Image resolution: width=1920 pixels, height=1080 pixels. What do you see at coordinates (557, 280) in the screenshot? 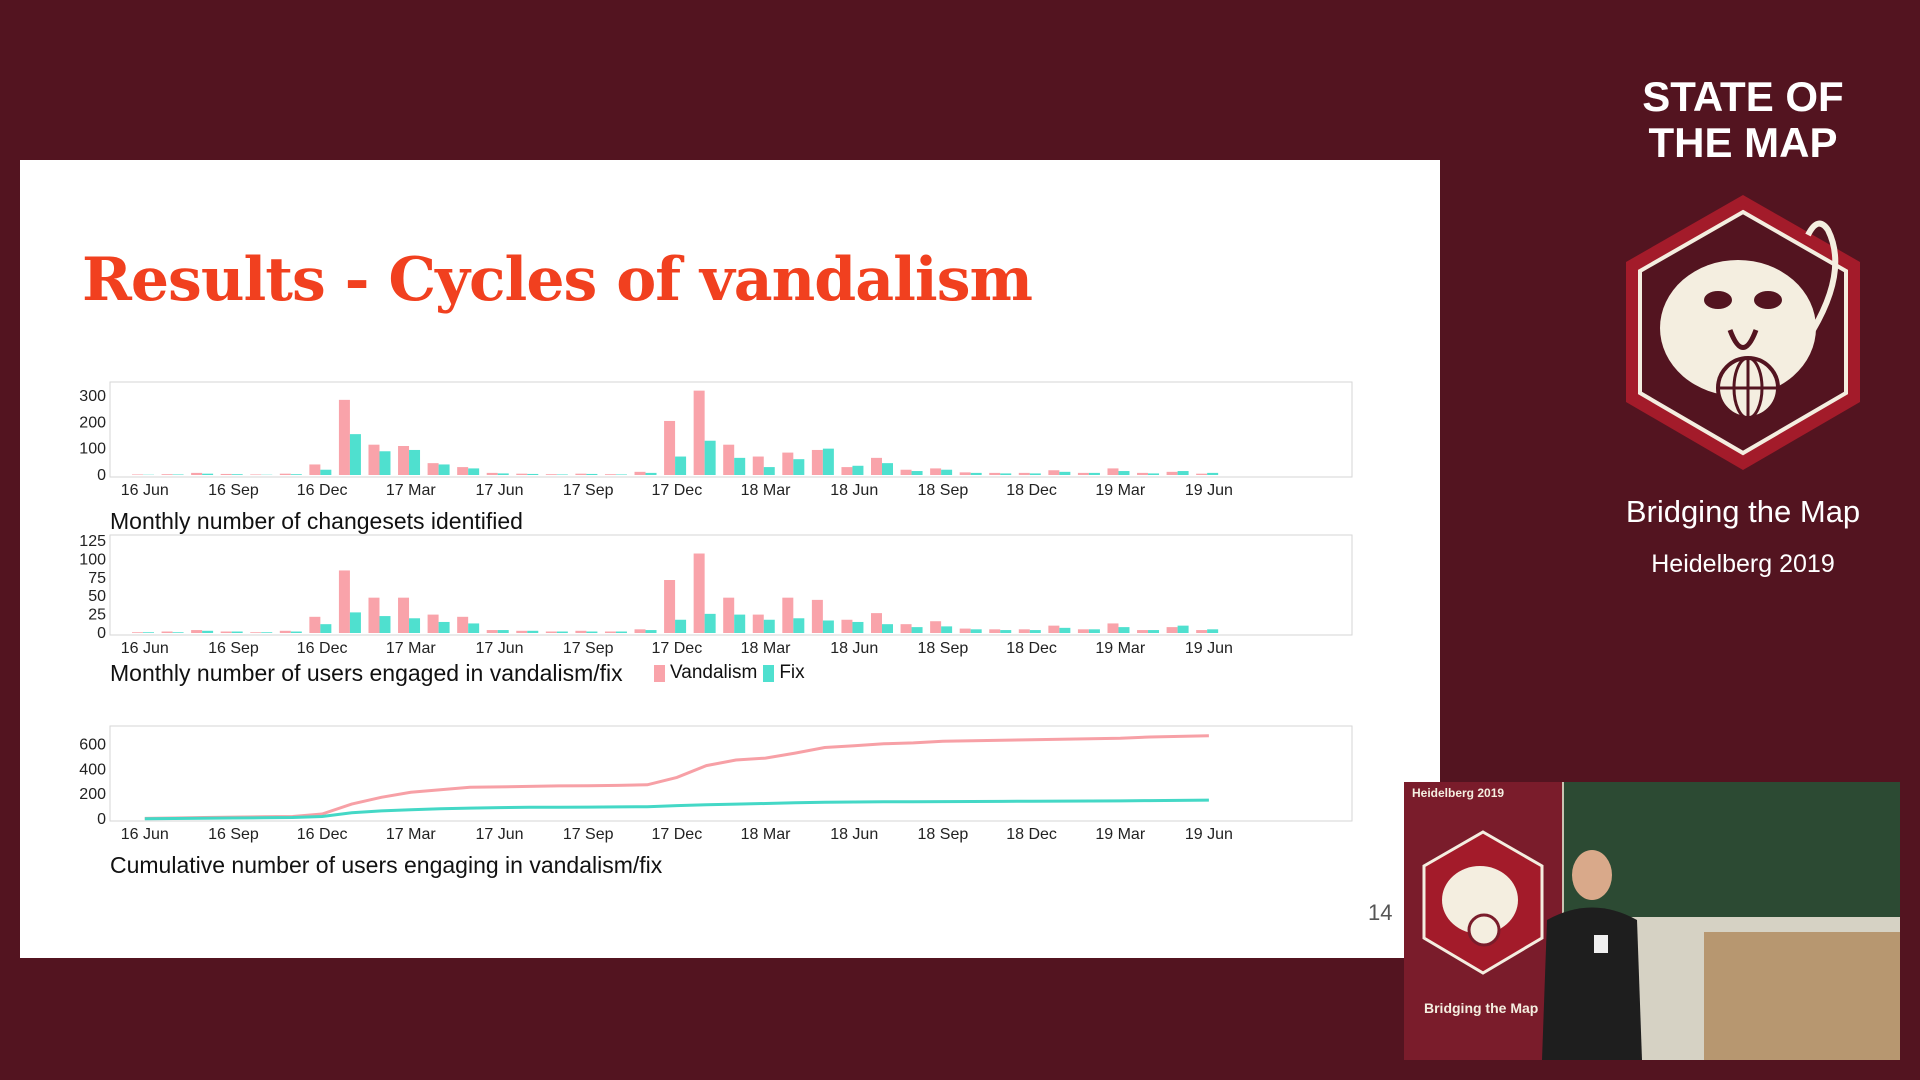
I see `slide-title: Results - Cycles of vandalism` at bounding box center [557, 280].